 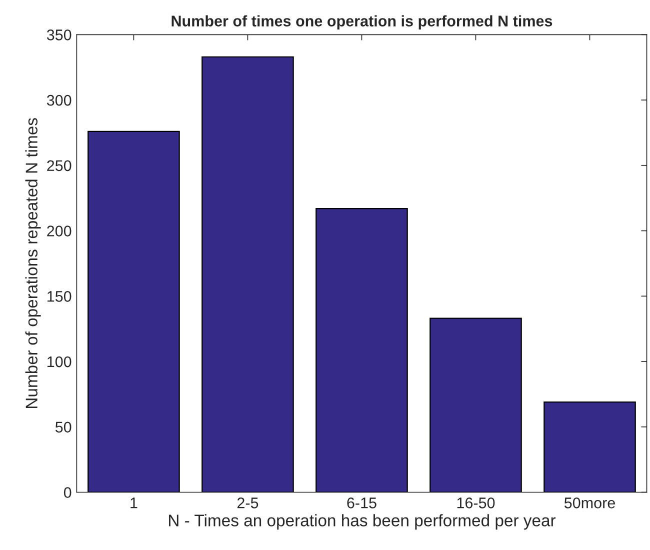 What do you see at coordinates (476, 503) in the screenshot?
I see `x-tick-label: 16-50` at bounding box center [476, 503].